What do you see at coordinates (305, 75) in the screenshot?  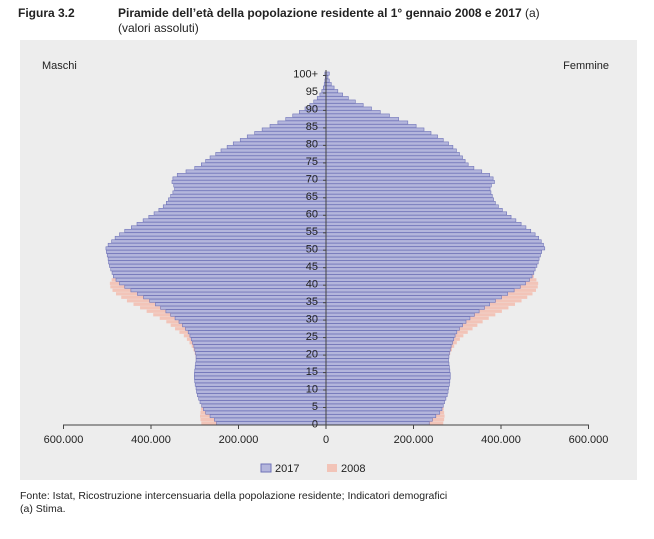 I see `age-tick-label: 100+` at bounding box center [305, 75].